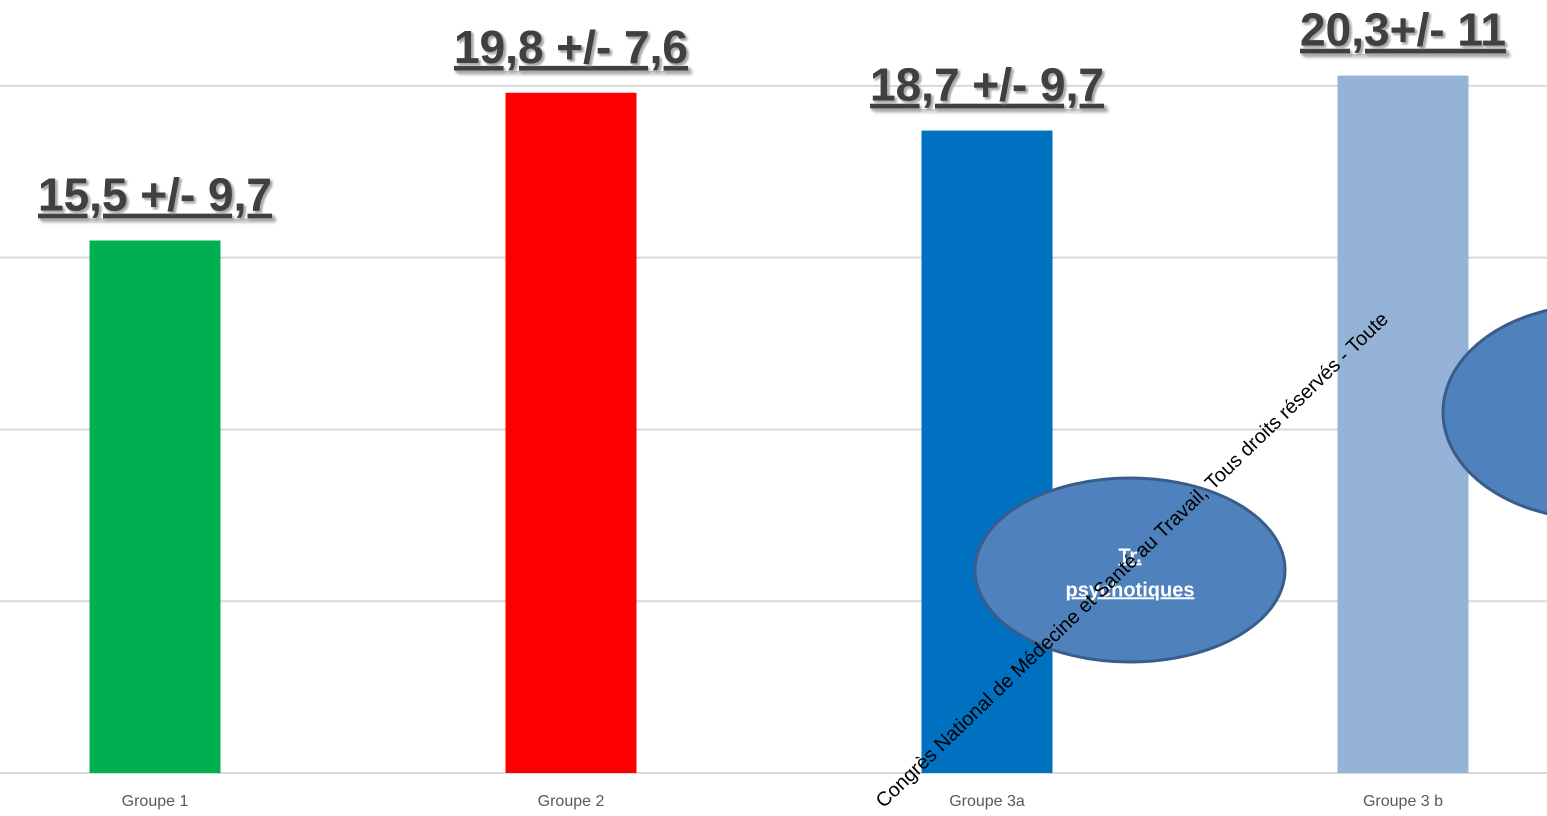  What do you see at coordinates (1129, 556) in the screenshot?
I see `annotation-text: Tr.` at bounding box center [1129, 556].